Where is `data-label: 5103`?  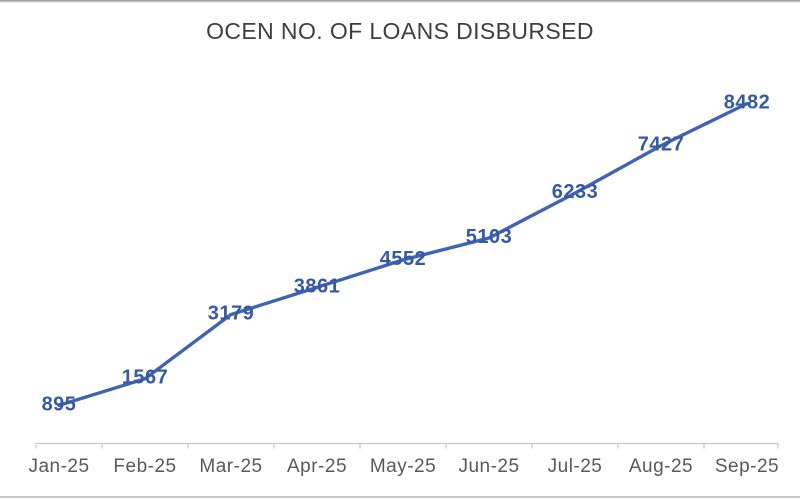 data-label: 5103 is located at coordinates (489, 237).